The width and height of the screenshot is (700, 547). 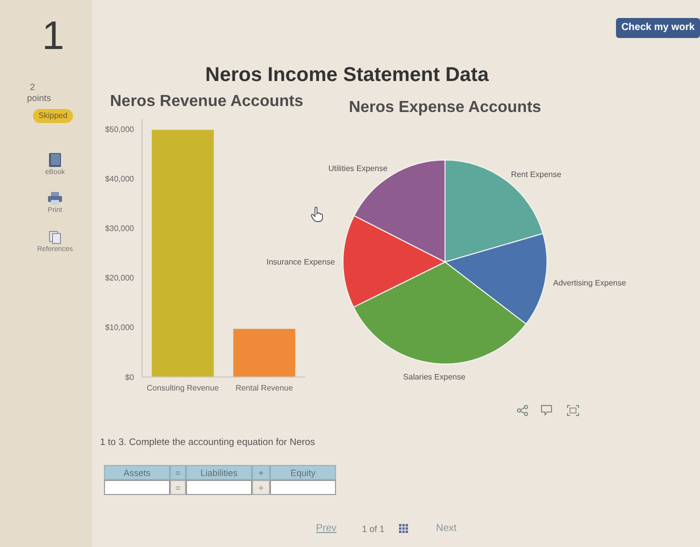 I want to click on y-tick-label: $10,000, so click(x=120, y=327).